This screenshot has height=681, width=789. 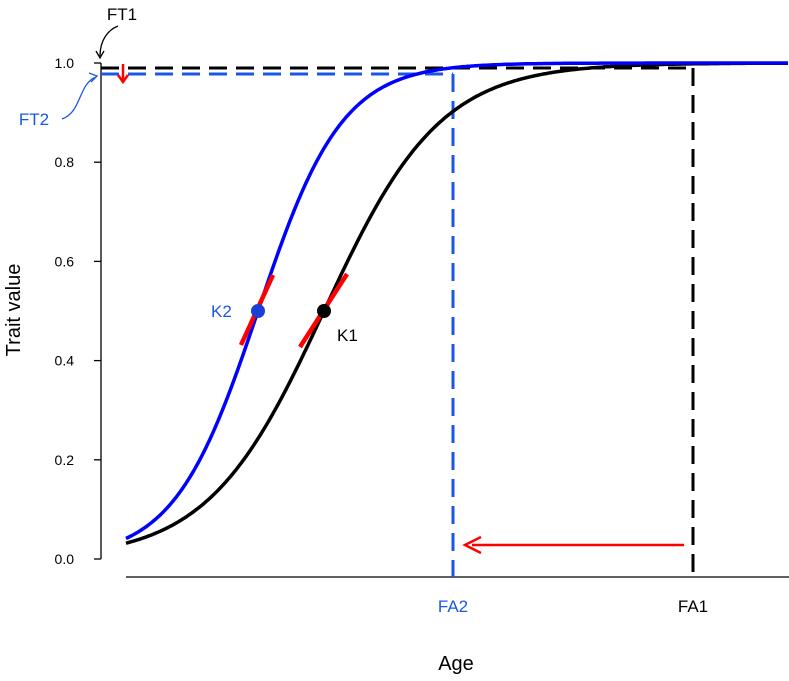 I want to click on fa1-label: FA1, so click(x=693, y=606).